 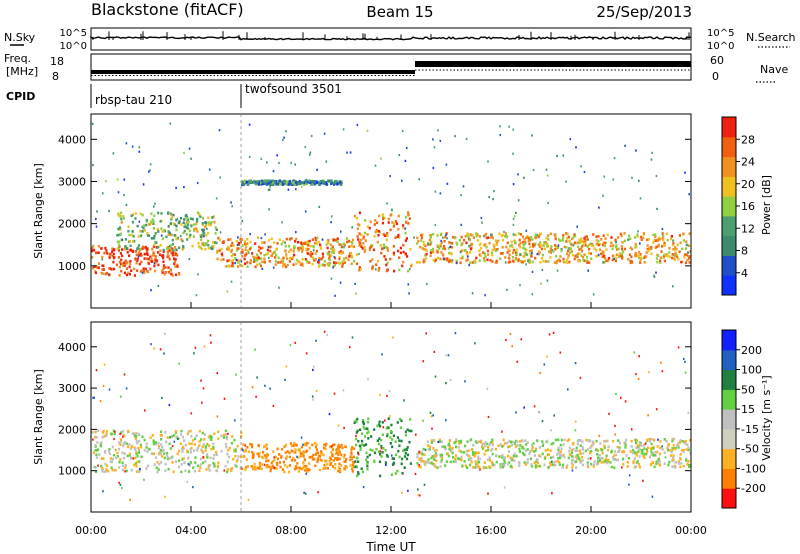 What do you see at coordinates (766, 205) in the screenshot?
I see `power-colorbar-label: Power [dB]` at bounding box center [766, 205].